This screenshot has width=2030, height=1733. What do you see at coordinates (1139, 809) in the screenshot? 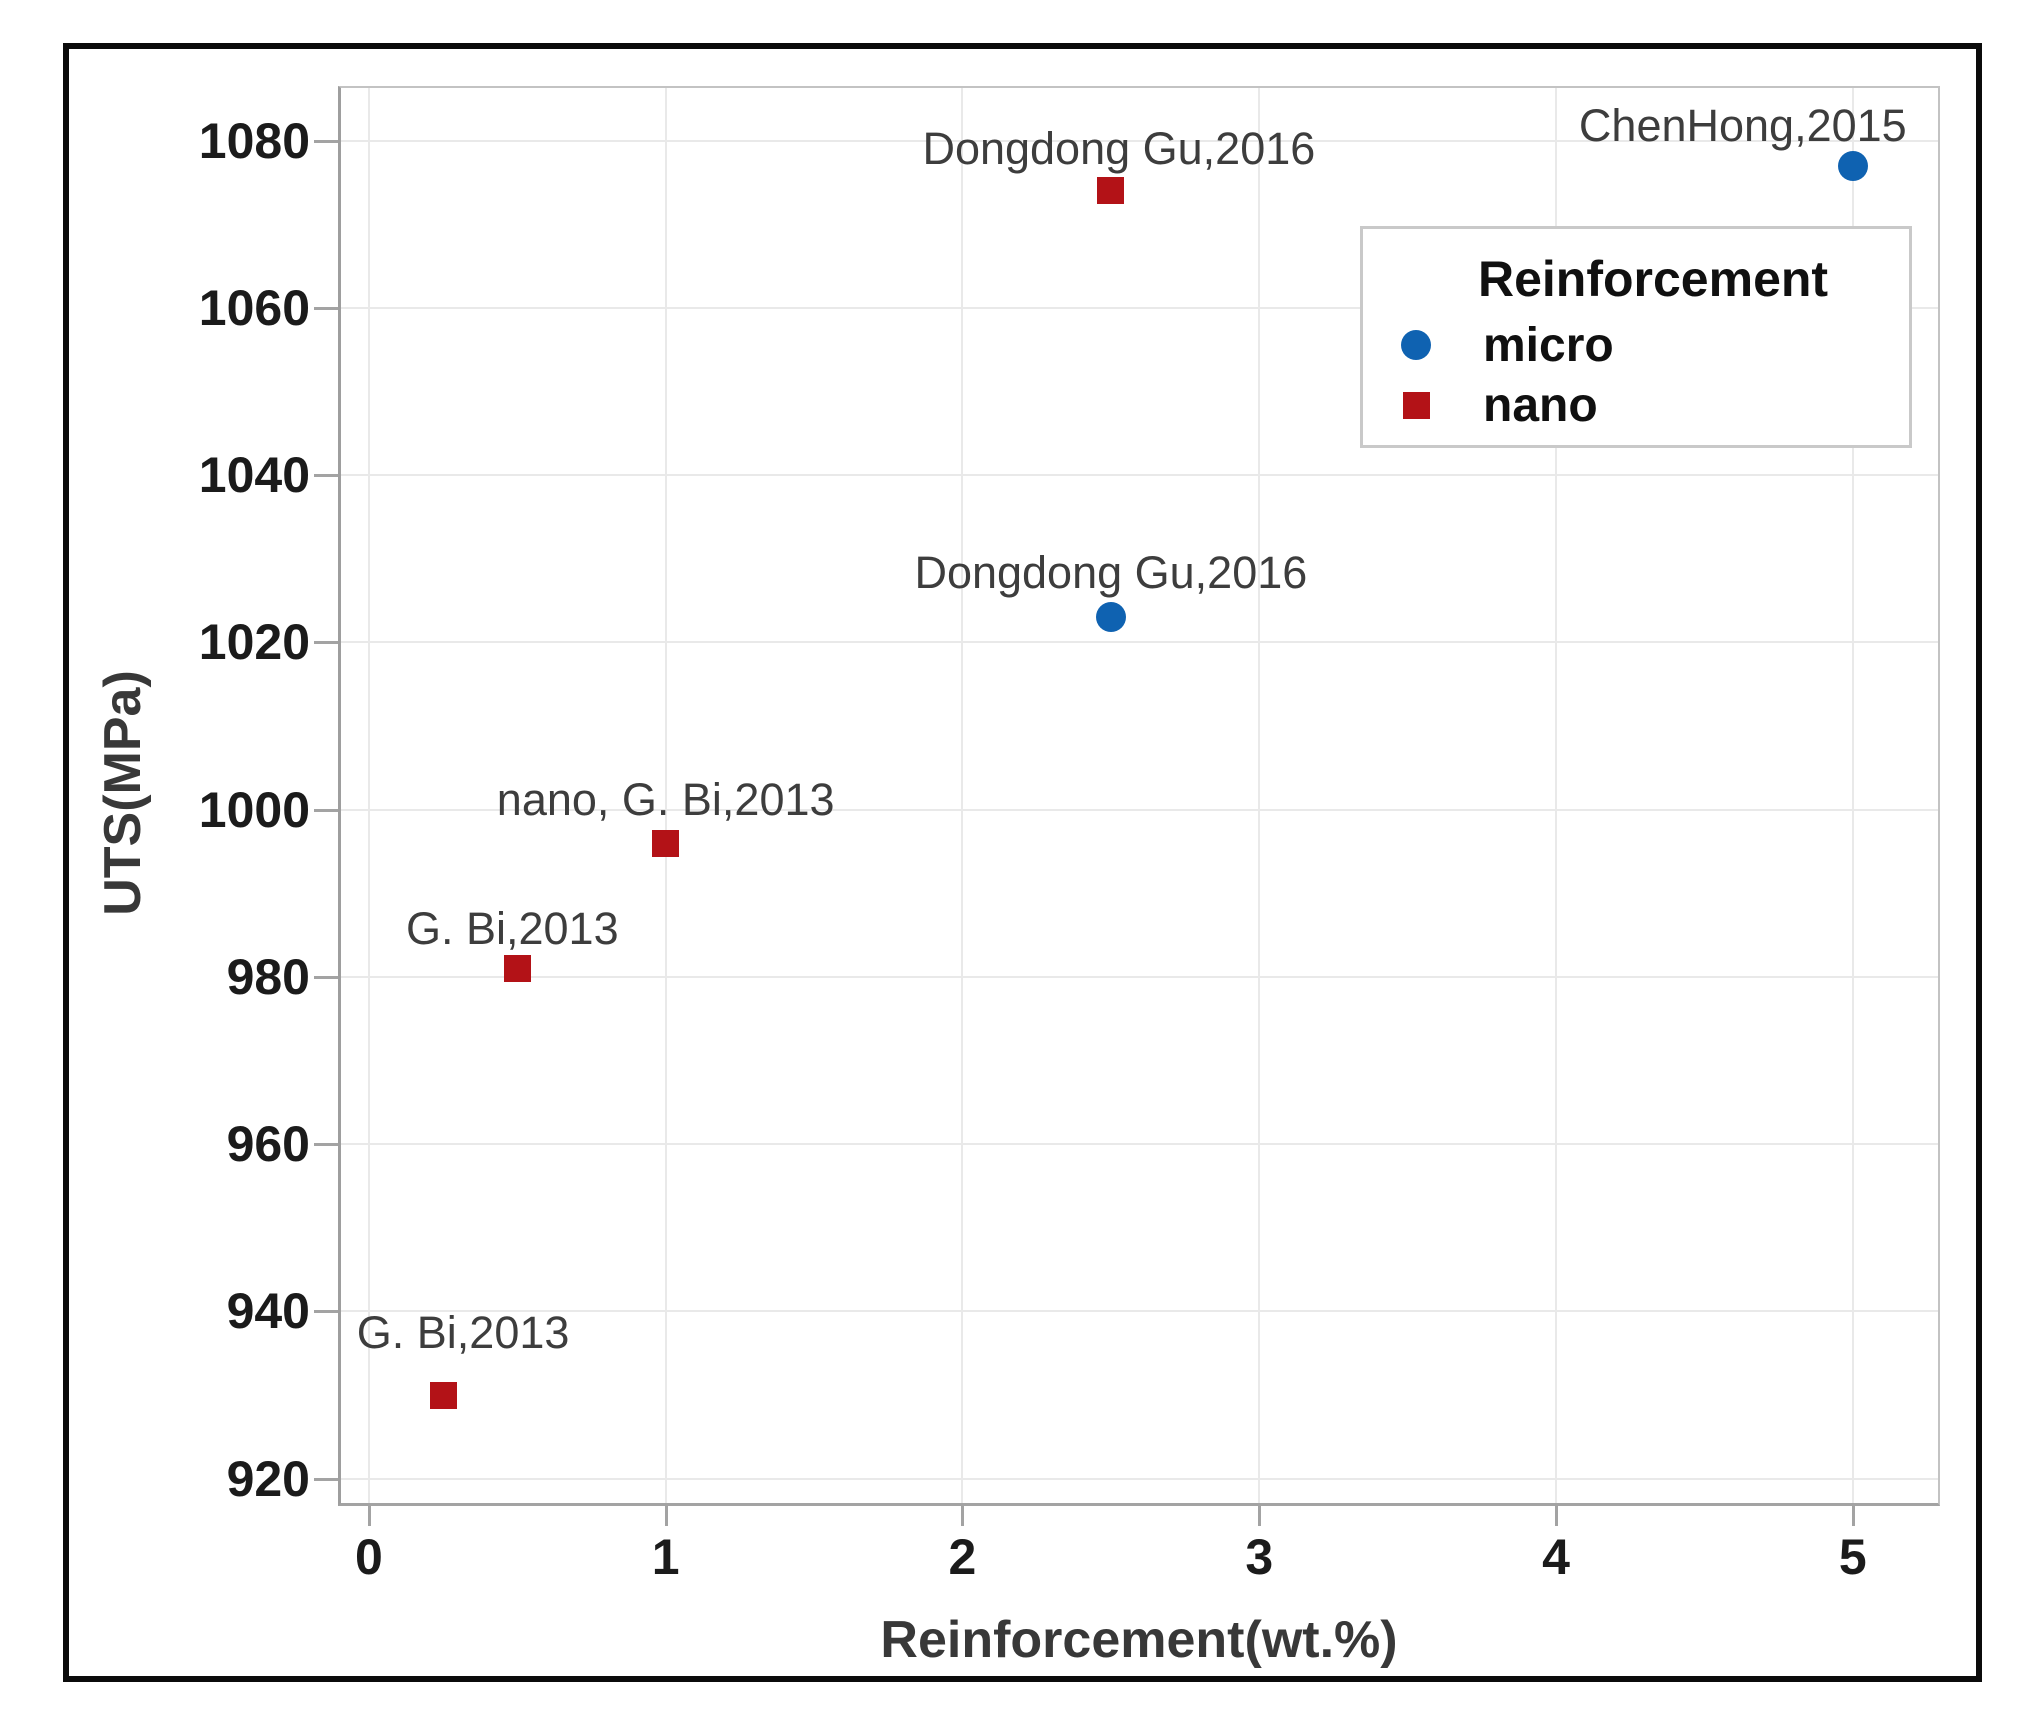
I see `grid-hline-y1000` at bounding box center [1139, 809].